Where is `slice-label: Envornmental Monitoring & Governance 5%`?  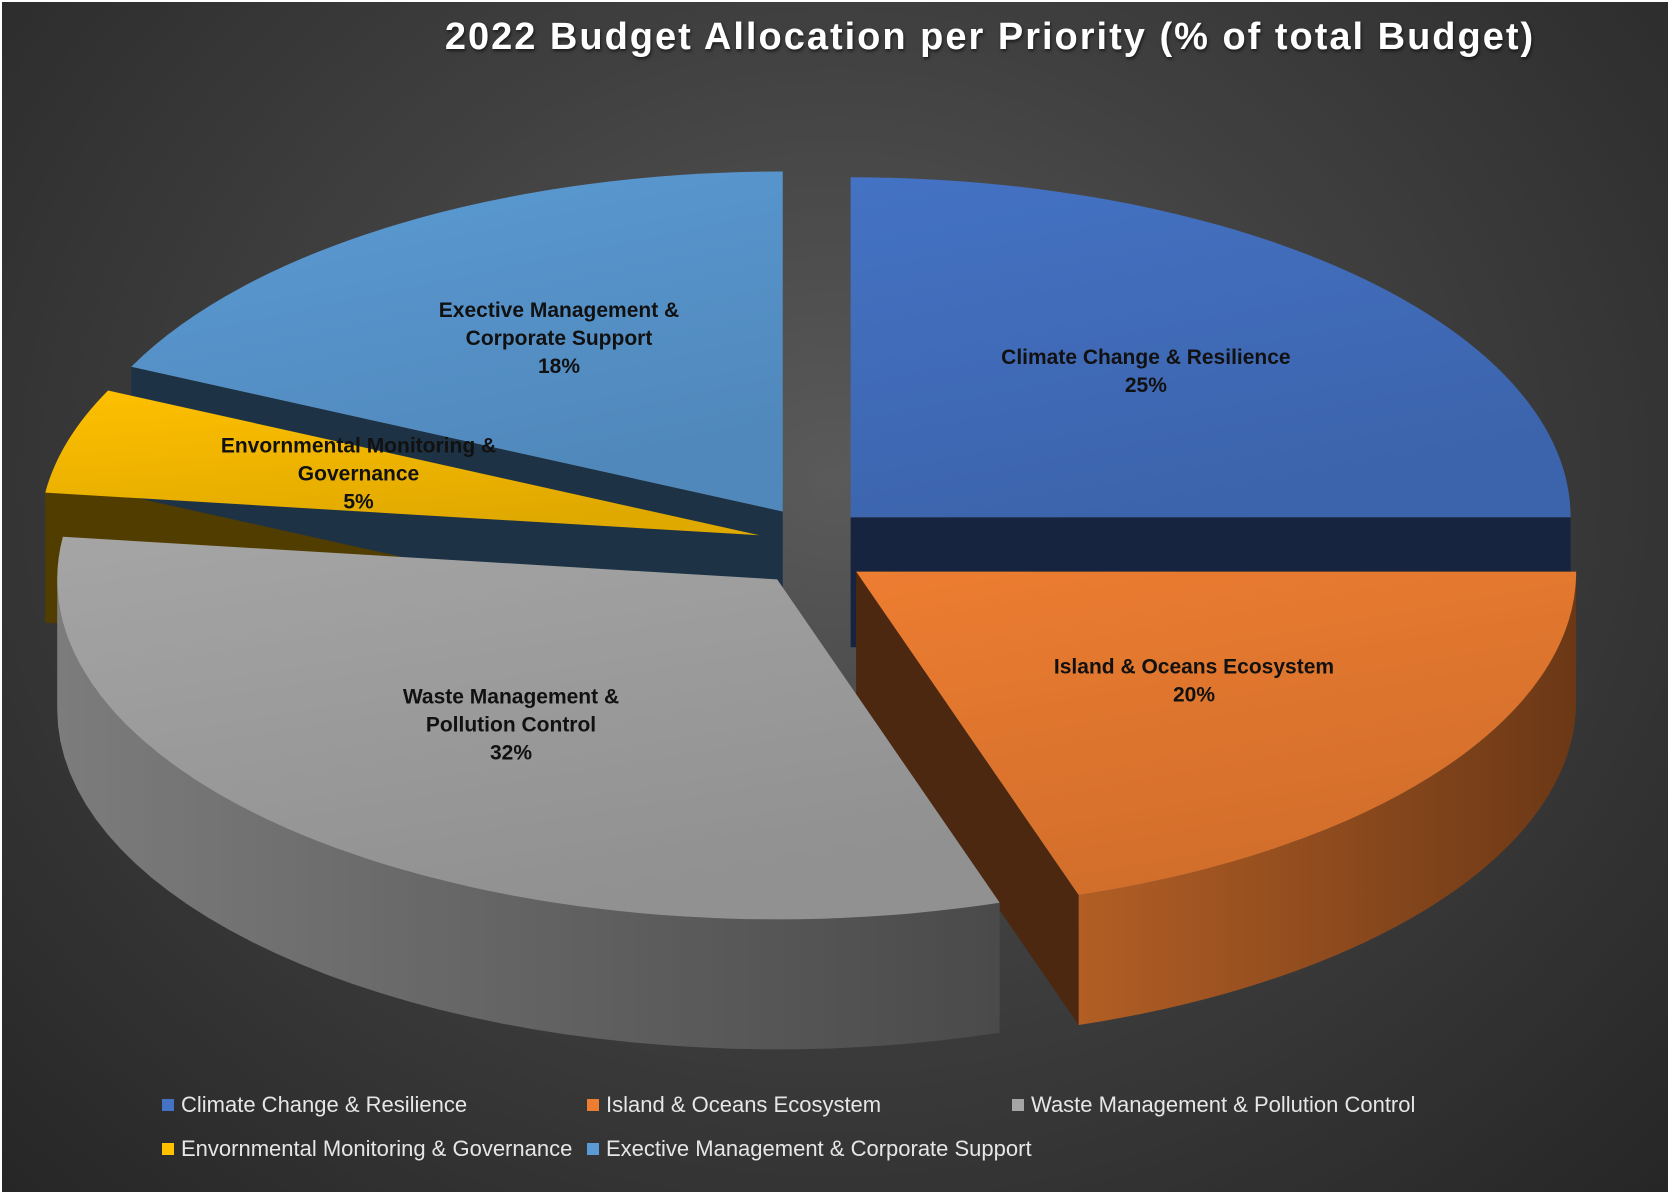 slice-label: Envornmental Monitoring & Governance 5% is located at coordinates (358, 473).